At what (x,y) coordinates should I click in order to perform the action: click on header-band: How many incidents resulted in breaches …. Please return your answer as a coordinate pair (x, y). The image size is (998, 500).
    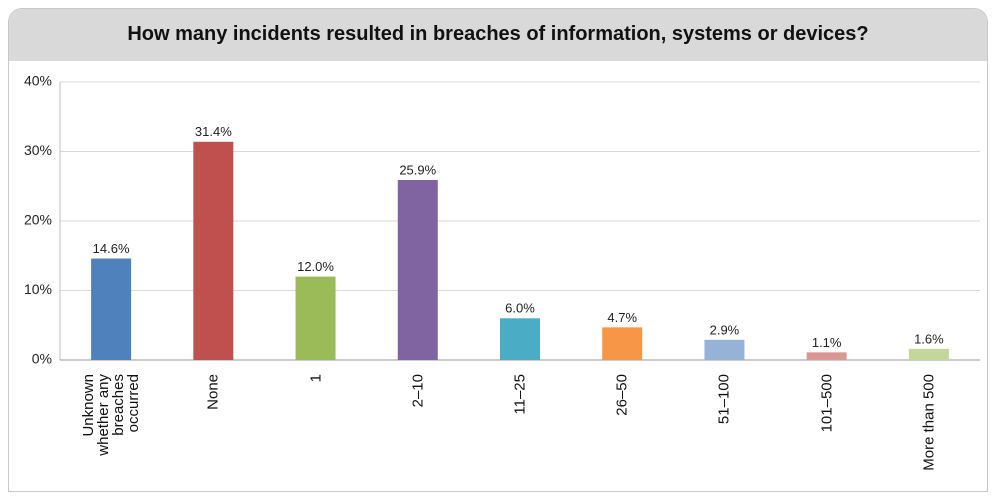
    Looking at the image, I should click on (498, 35).